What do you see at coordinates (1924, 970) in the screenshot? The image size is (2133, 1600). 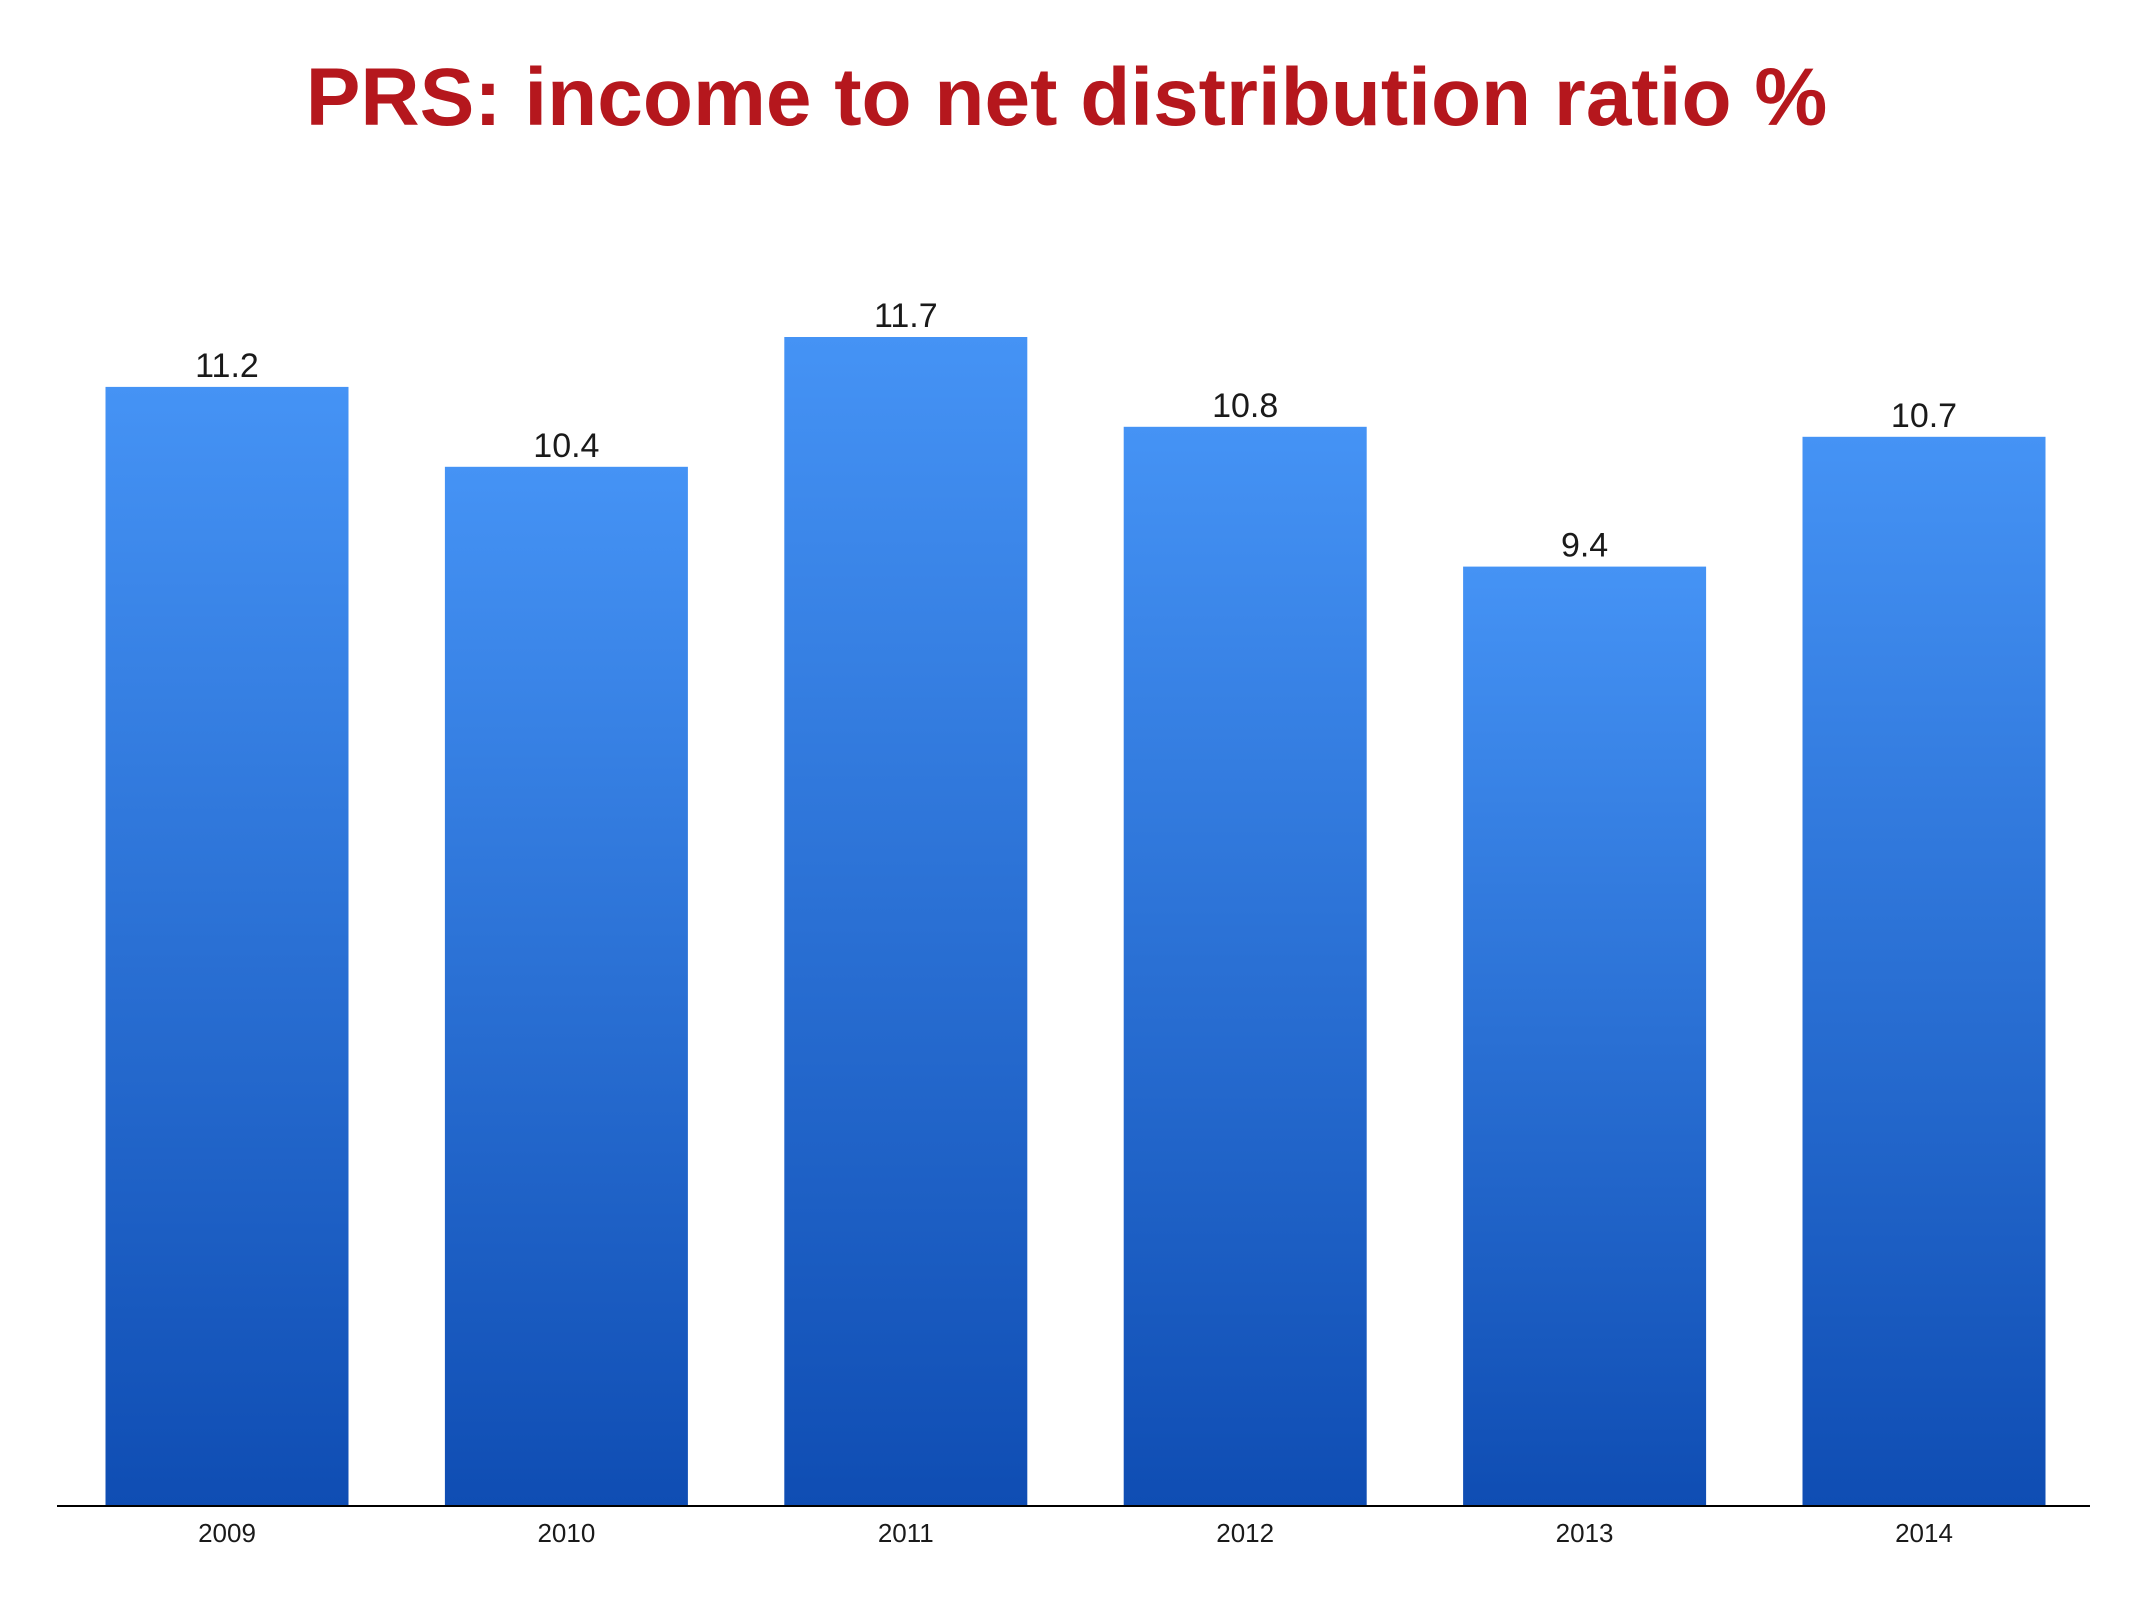 I see `bar-2014` at bounding box center [1924, 970].